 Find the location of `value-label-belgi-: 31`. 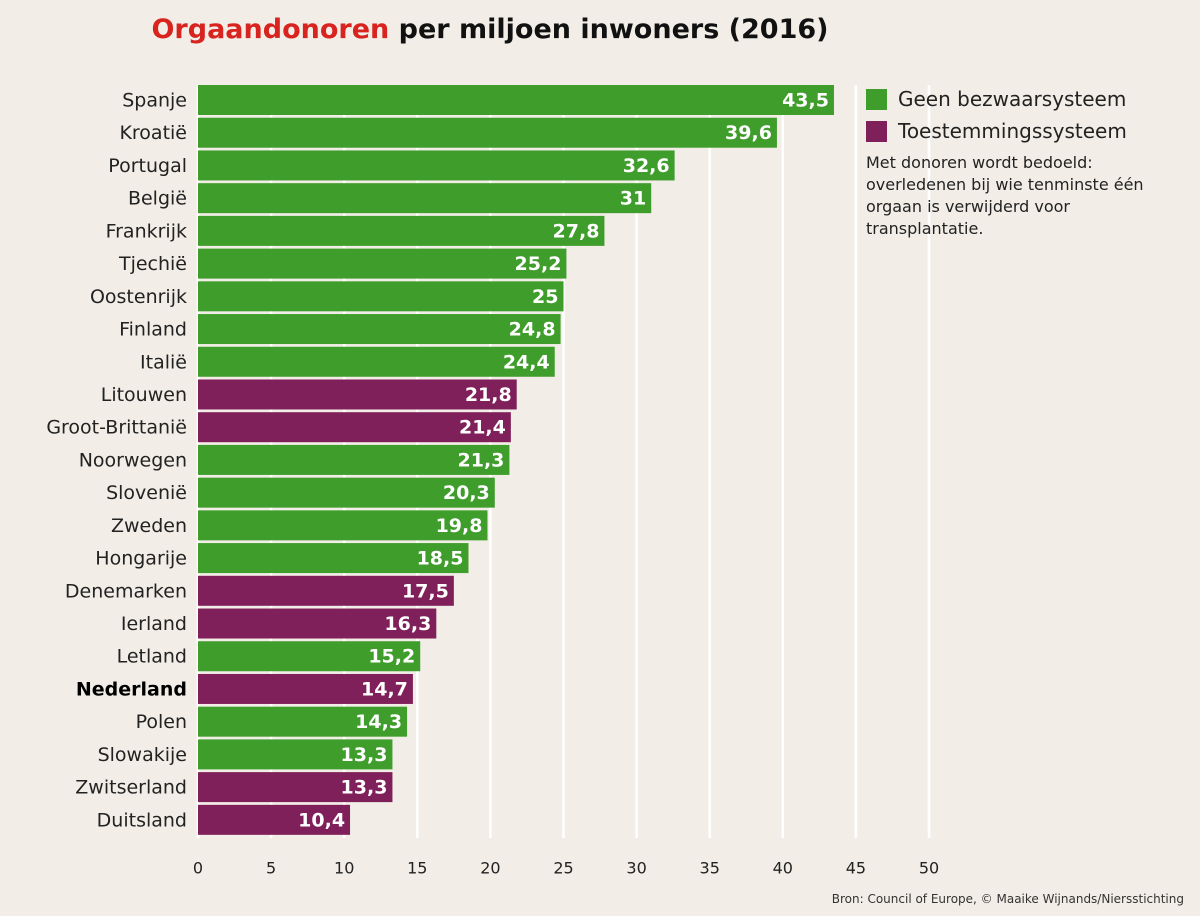

value-label-belgi-: 31 is located at coordinates (633, 199).